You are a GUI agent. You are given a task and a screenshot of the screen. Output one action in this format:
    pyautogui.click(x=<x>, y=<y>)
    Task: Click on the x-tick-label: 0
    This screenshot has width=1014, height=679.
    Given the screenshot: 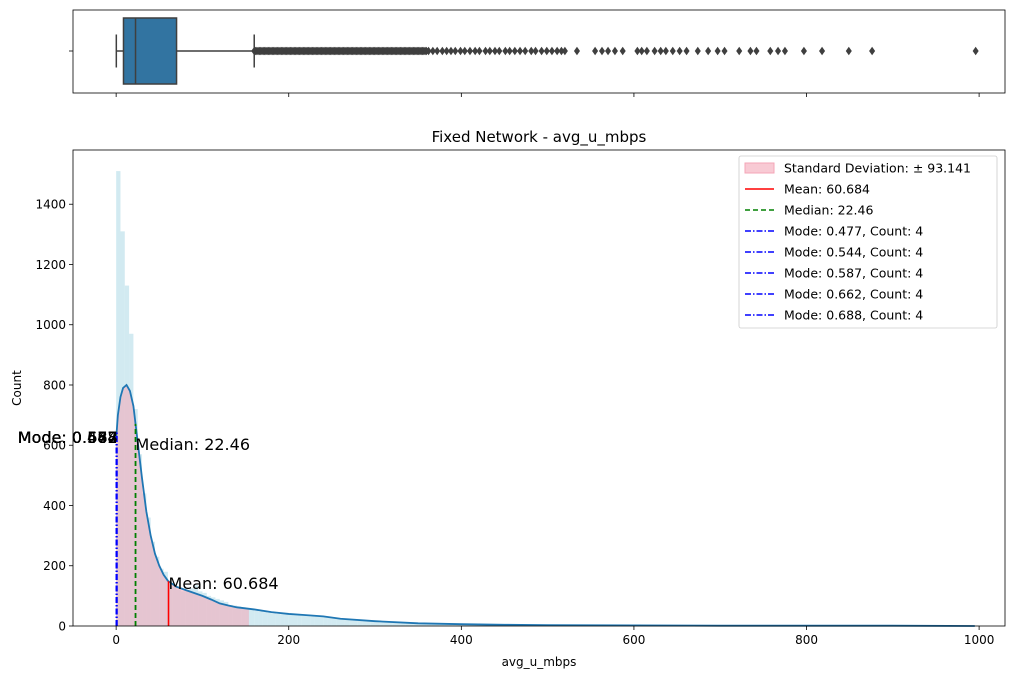 What is the action you would take?
    pyautogui.click(x=116, y=640)
    